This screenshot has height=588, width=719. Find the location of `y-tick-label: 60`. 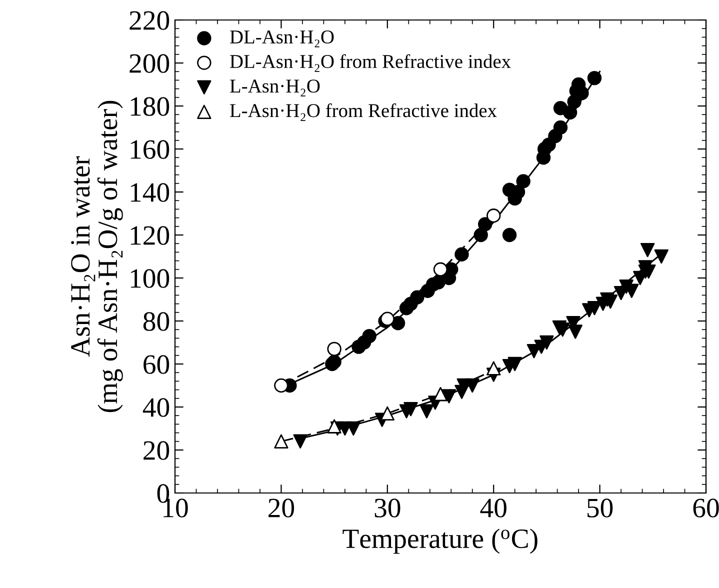

y-tick-label: 60 is located at coordinates (157, 364).